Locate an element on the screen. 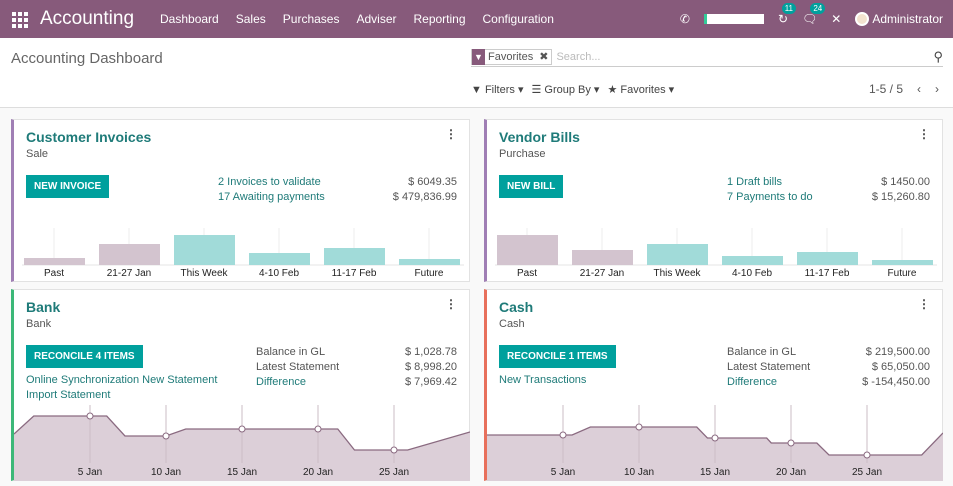 This screenshot has width=953, height=486. bar-label: 21-27 Jan is located at coordinates (129, 273).